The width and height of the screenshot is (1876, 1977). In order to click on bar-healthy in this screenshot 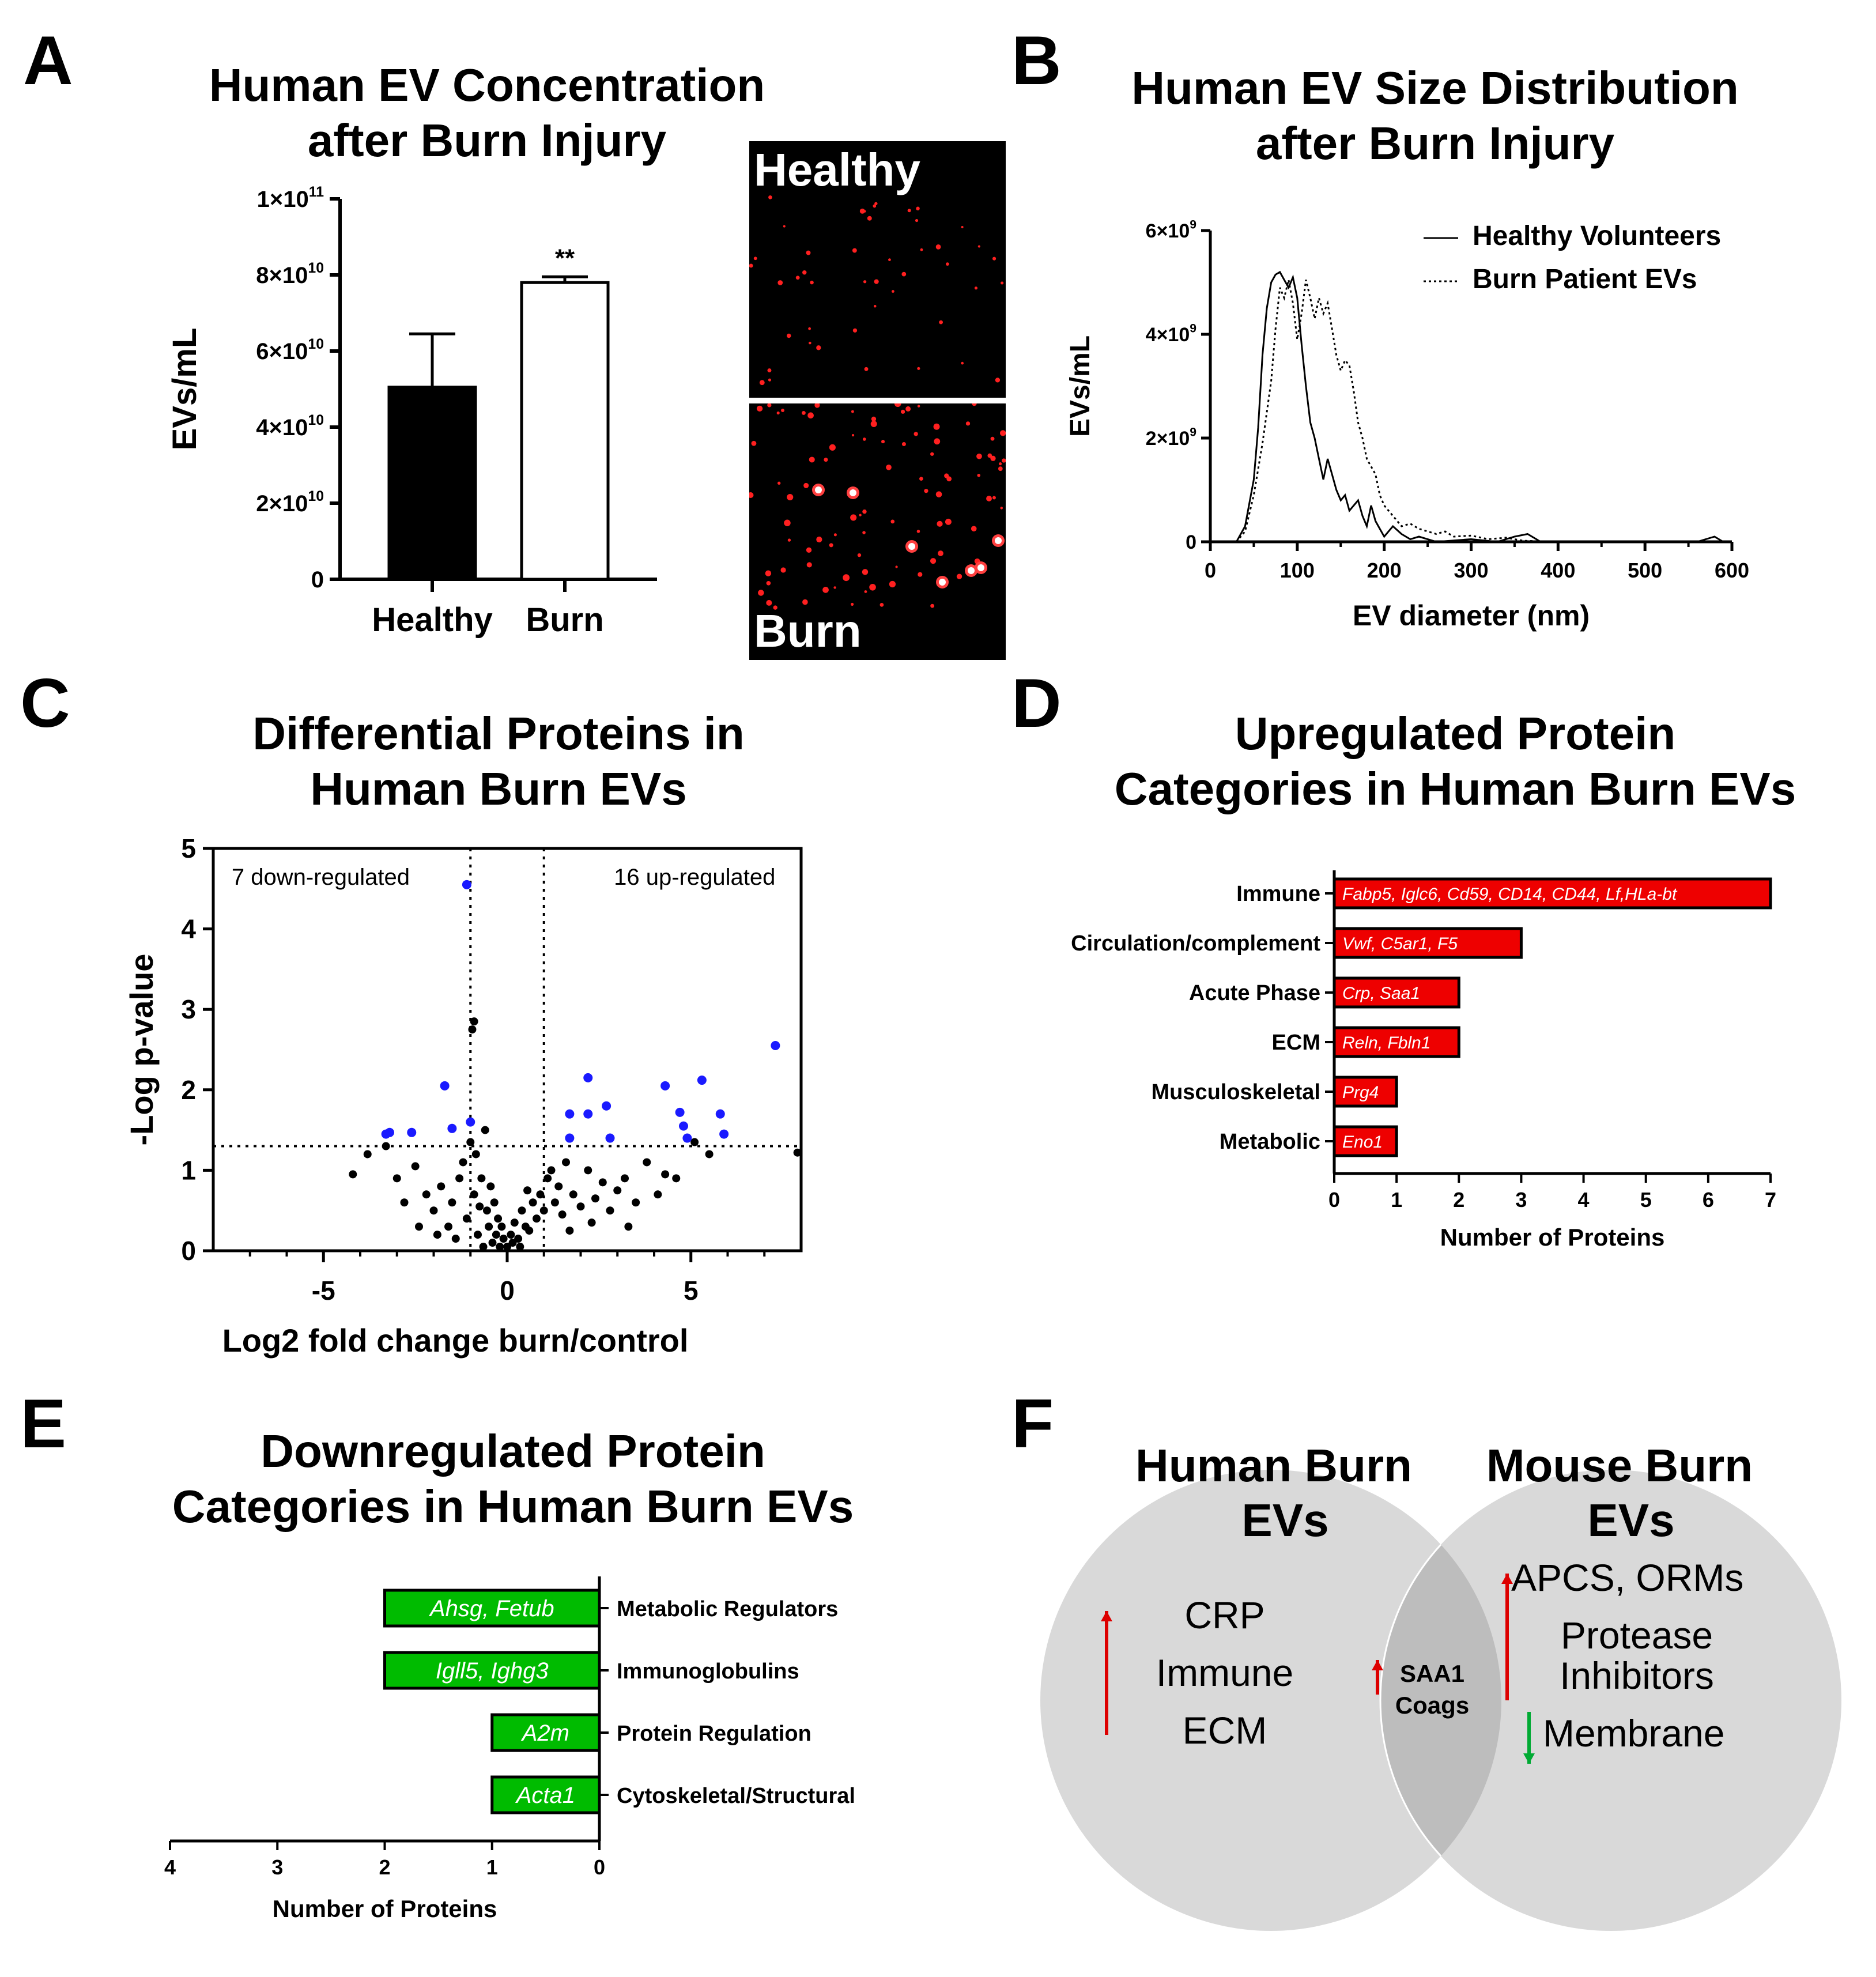, I will do `click(432, 483)`.